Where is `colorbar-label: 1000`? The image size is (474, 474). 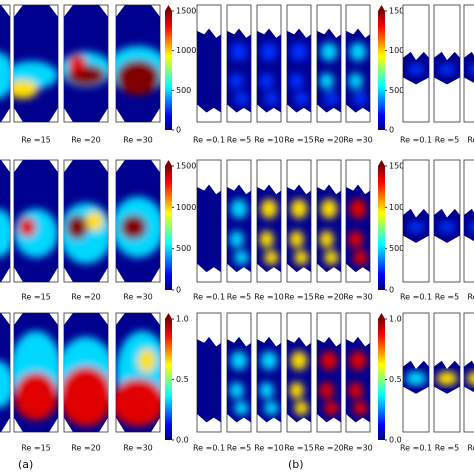 colorbar-label: 1000 is located at coordinates (399, 50).